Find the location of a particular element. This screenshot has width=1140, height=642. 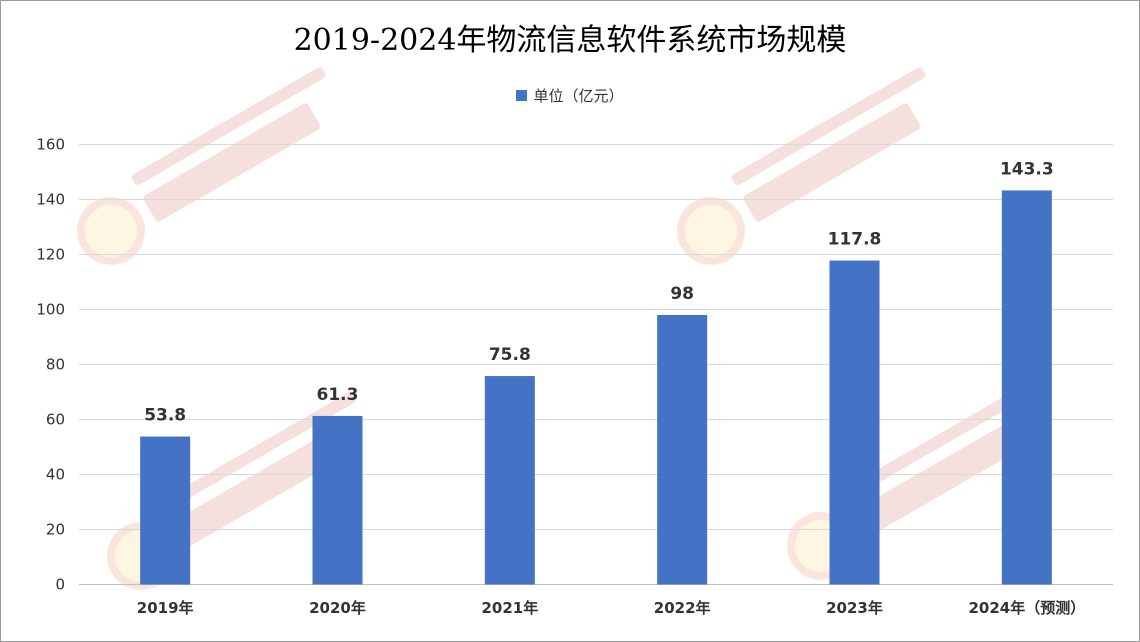

y-tick-label: 20 is located at coordinates (55, 530).